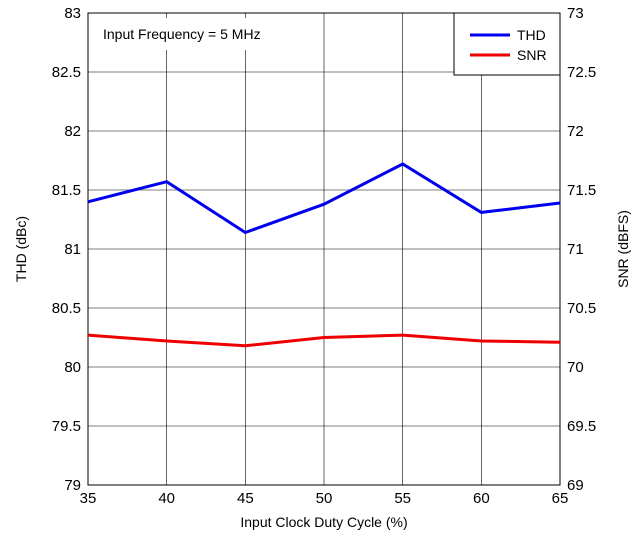 The width and height of the screenshot is (644, 535). What do you see at coordinates (402, 498) in the screenshot?
I see `x-tick-label: 55` at bounding box center [402, 498].